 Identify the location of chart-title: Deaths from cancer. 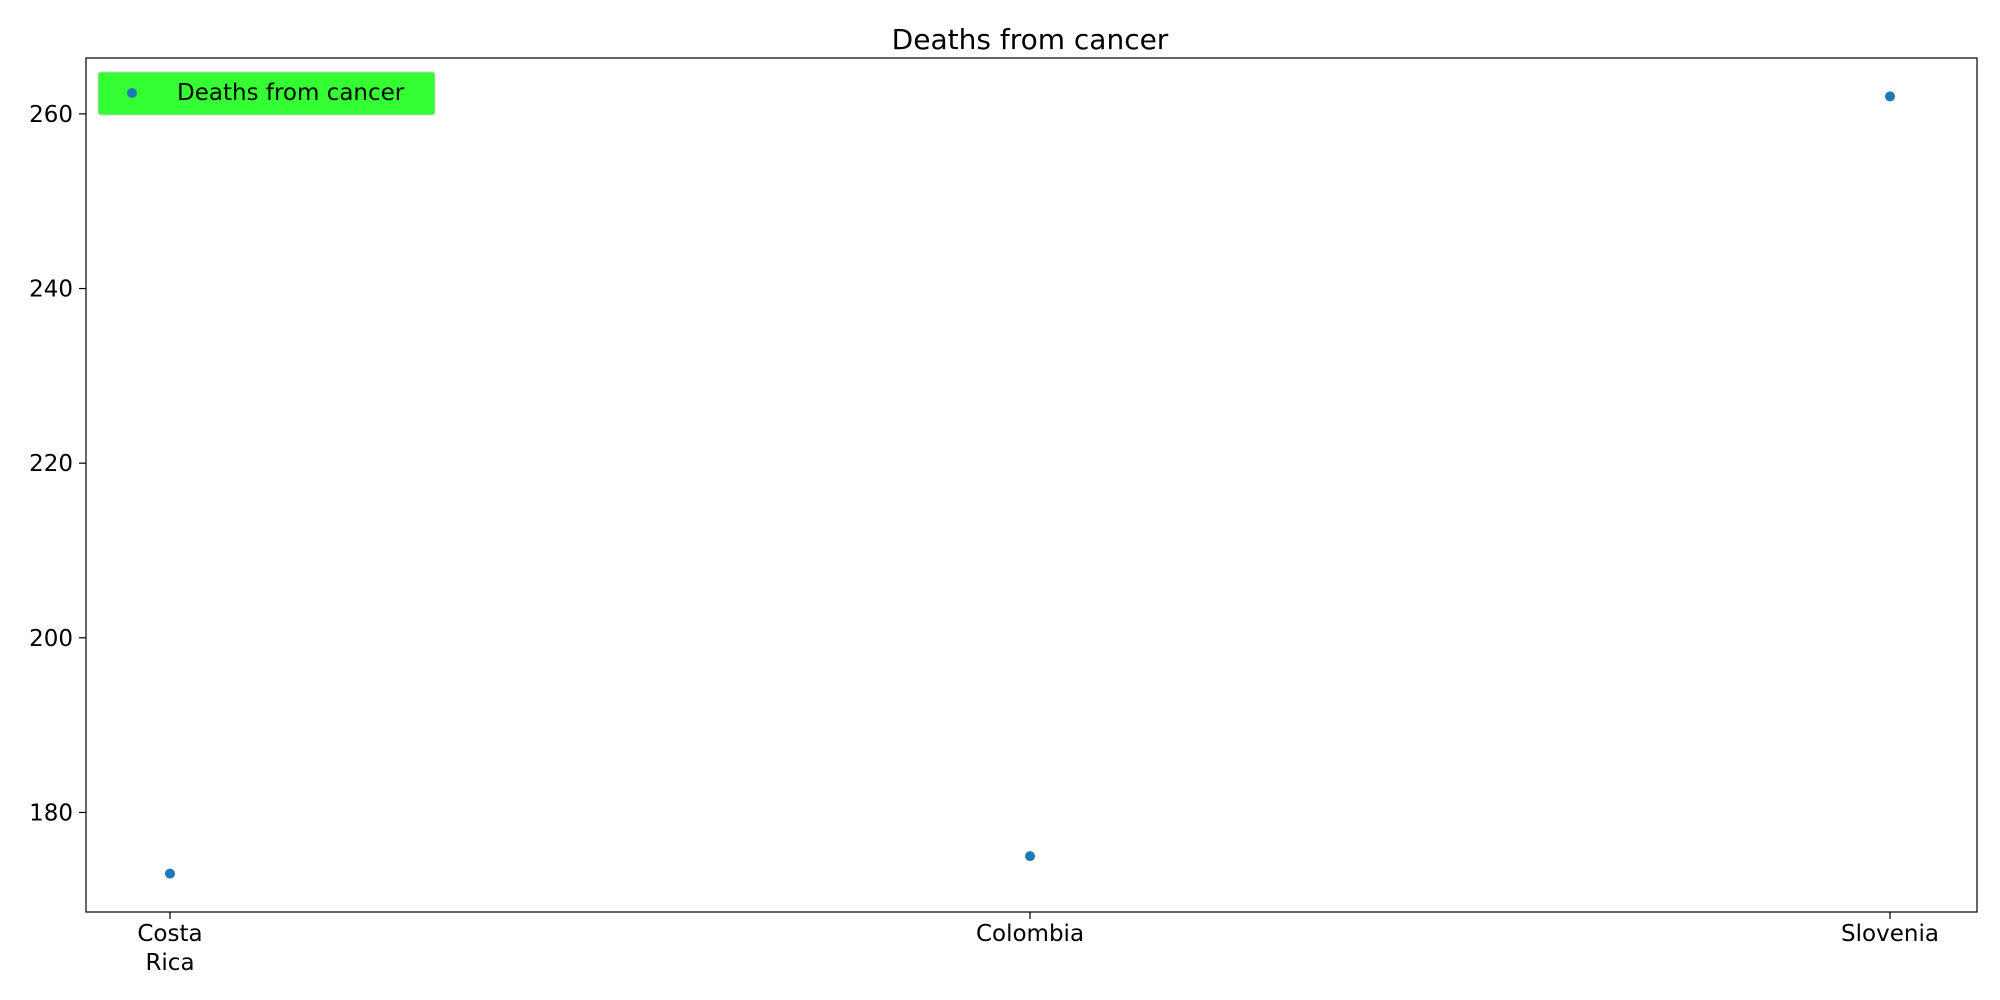
(1030, 39).